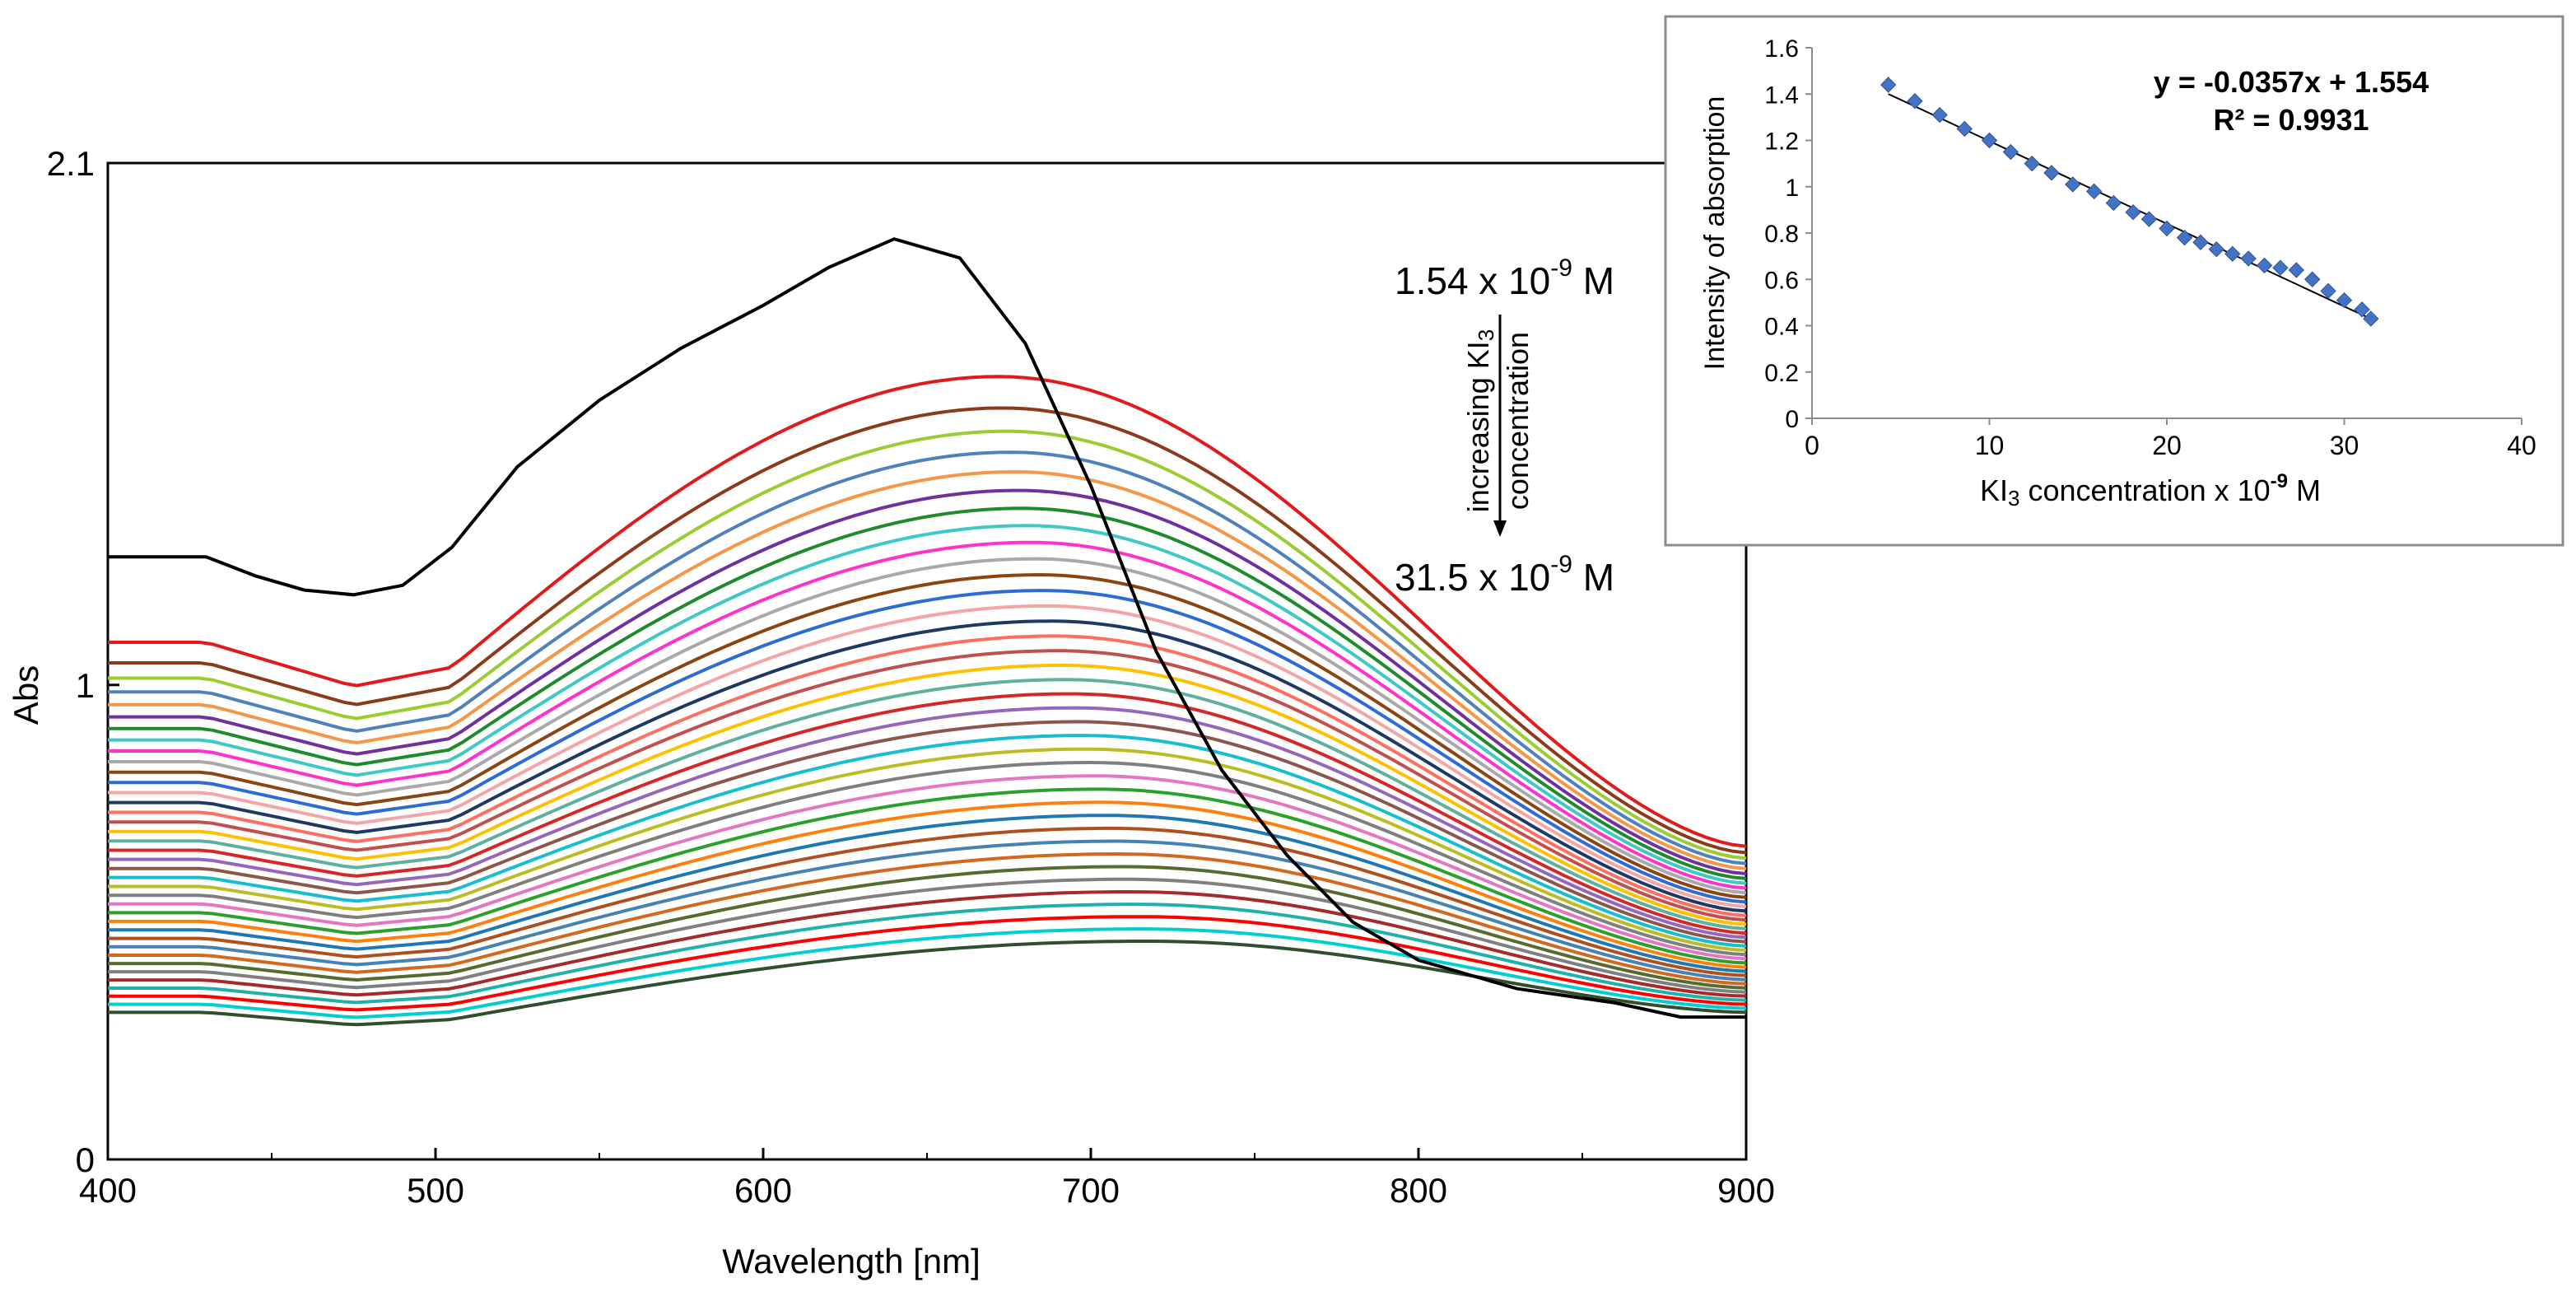 The image size is (2576, 1292). Describe the element at coordinates (1504, 575) in the screenshot. I see `annotation-bottom-concentration: 31.5 x 10-9 M` at that location.